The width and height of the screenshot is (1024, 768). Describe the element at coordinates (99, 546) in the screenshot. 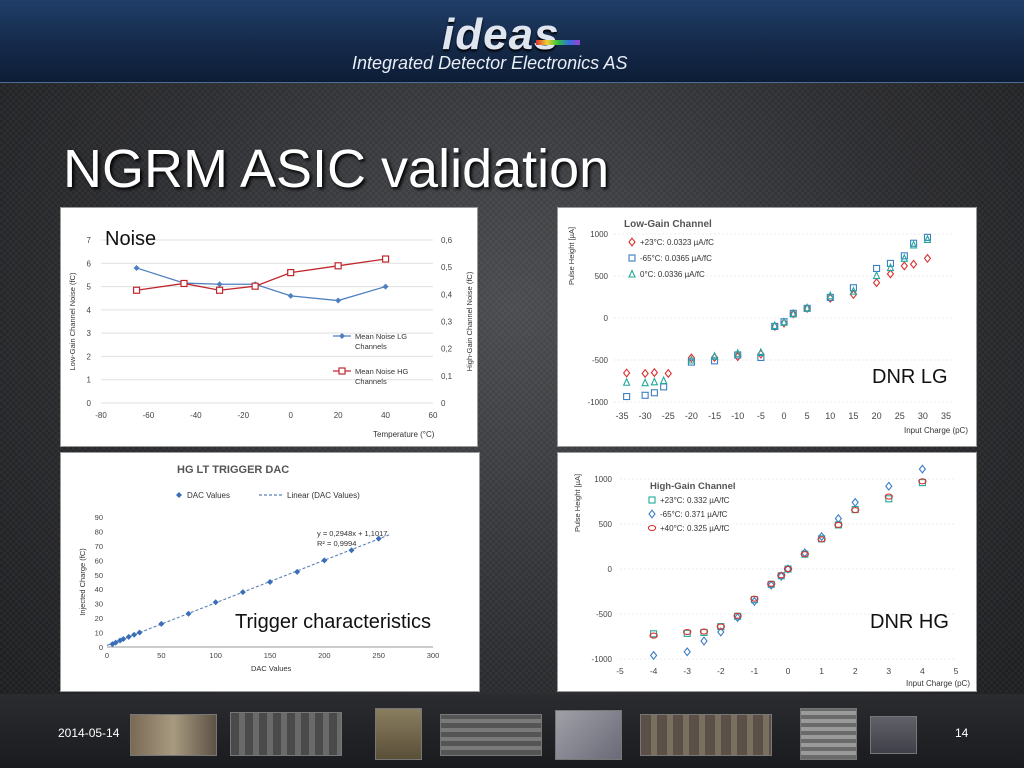

I see `y-tick-label: 70` at that location.